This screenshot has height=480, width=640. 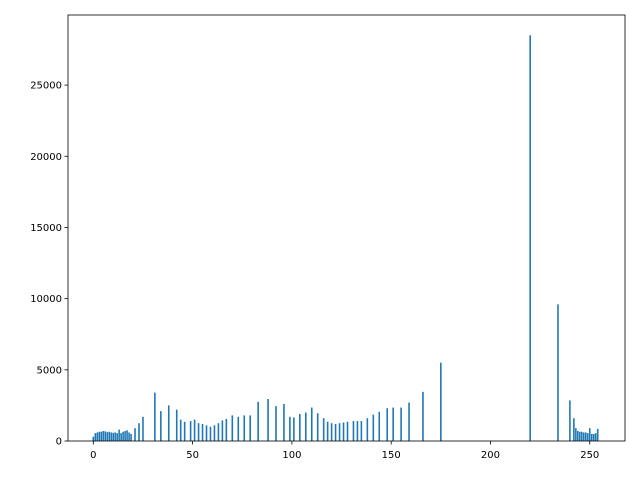 I want to click on y-tick-label: 10000, so click(x=46, y=299).